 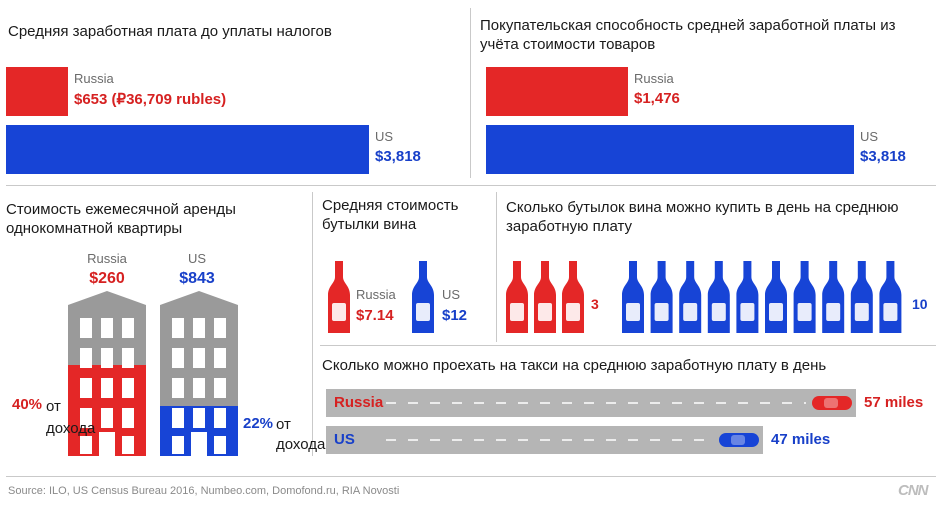 I want to click on wine-bottle-russia, so click(x=339, y=297).